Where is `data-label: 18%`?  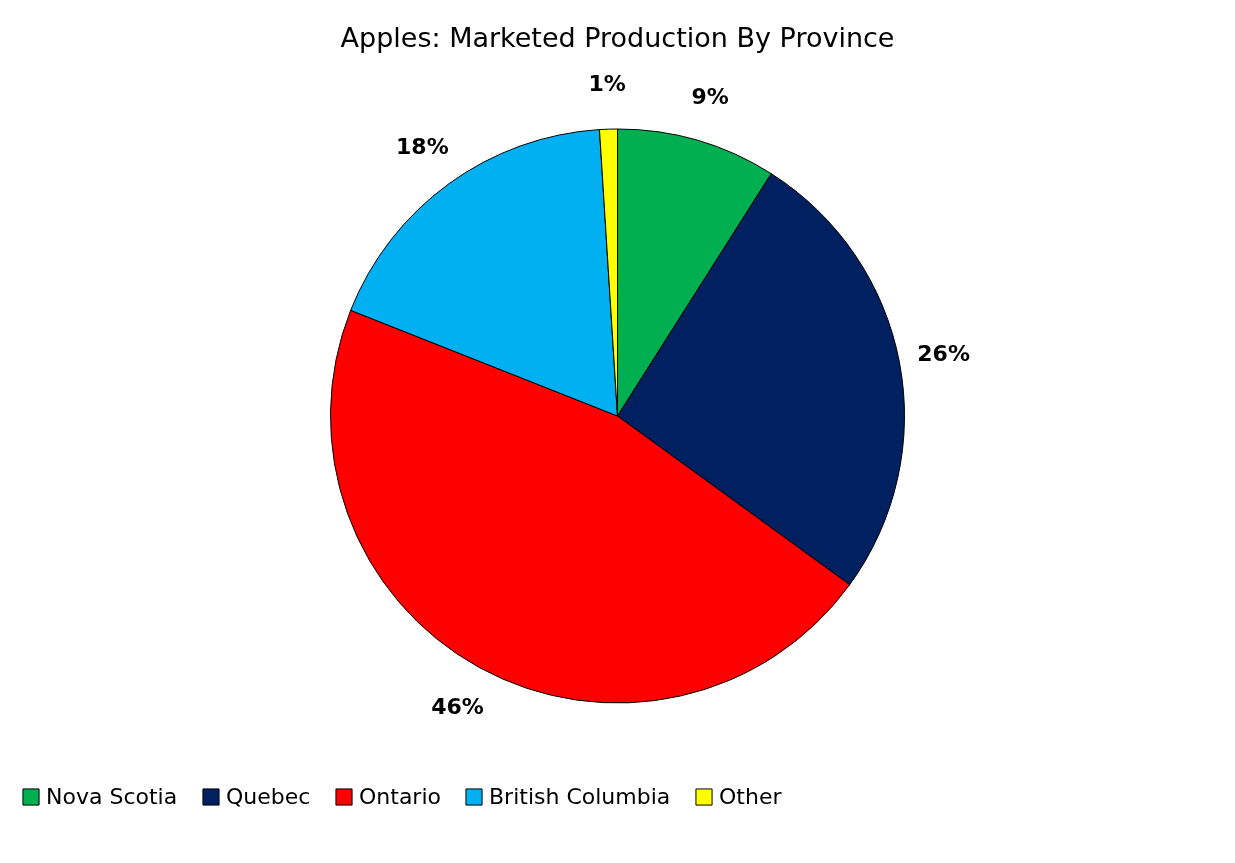
data-label: 18% is located at coordinates (422, 147).